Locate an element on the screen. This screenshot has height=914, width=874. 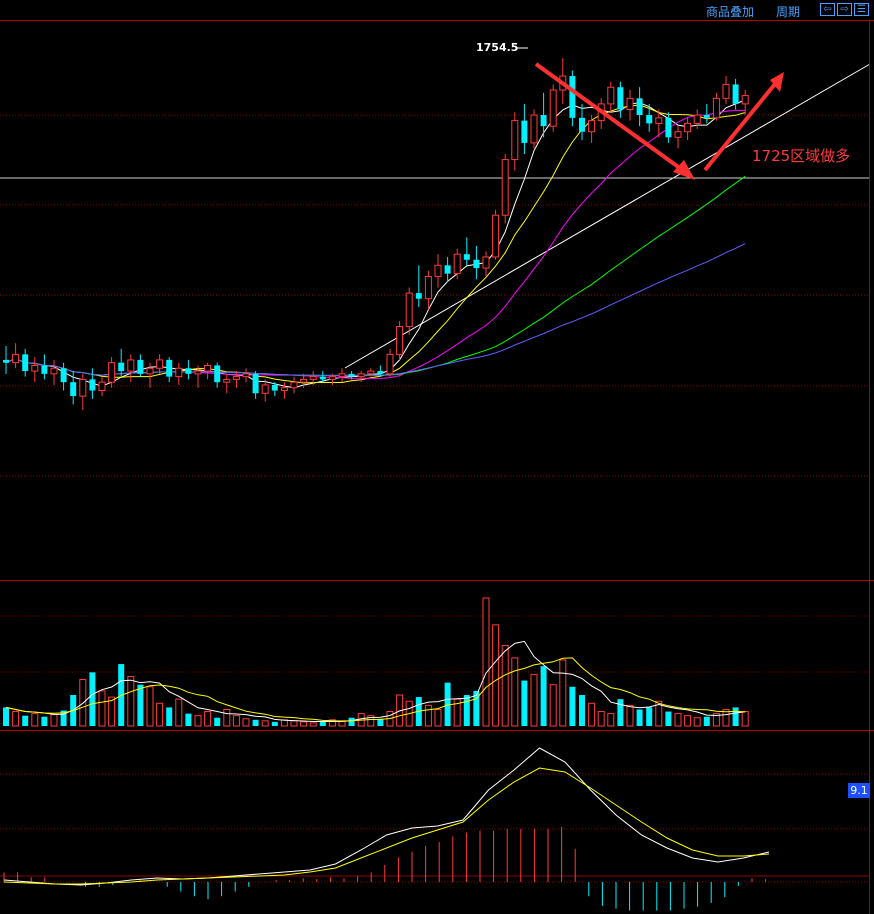
macd-value-badge: 9.1 is located at coordinates (859, 790).